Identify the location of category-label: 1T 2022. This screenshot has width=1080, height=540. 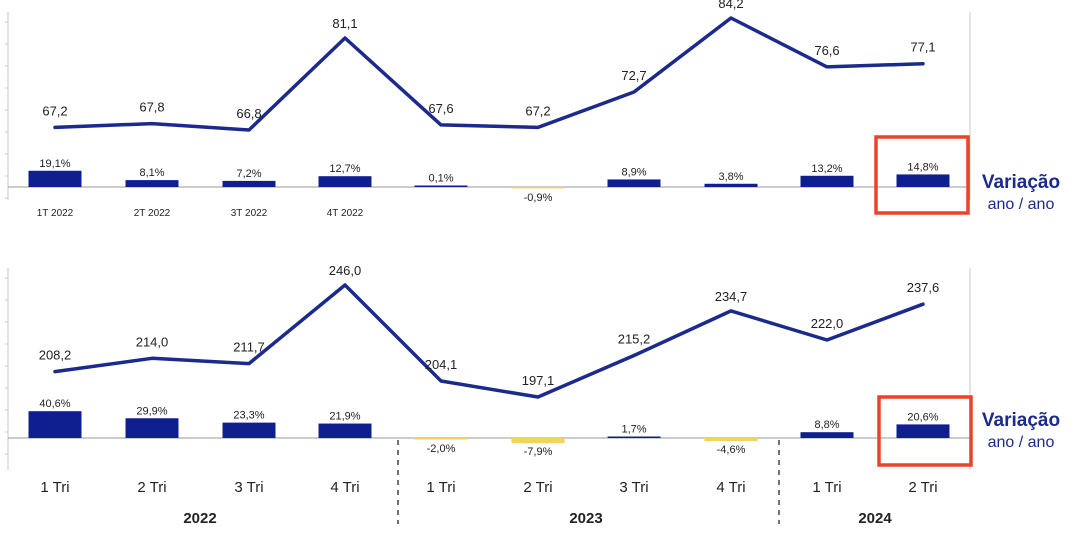
(55, 213).